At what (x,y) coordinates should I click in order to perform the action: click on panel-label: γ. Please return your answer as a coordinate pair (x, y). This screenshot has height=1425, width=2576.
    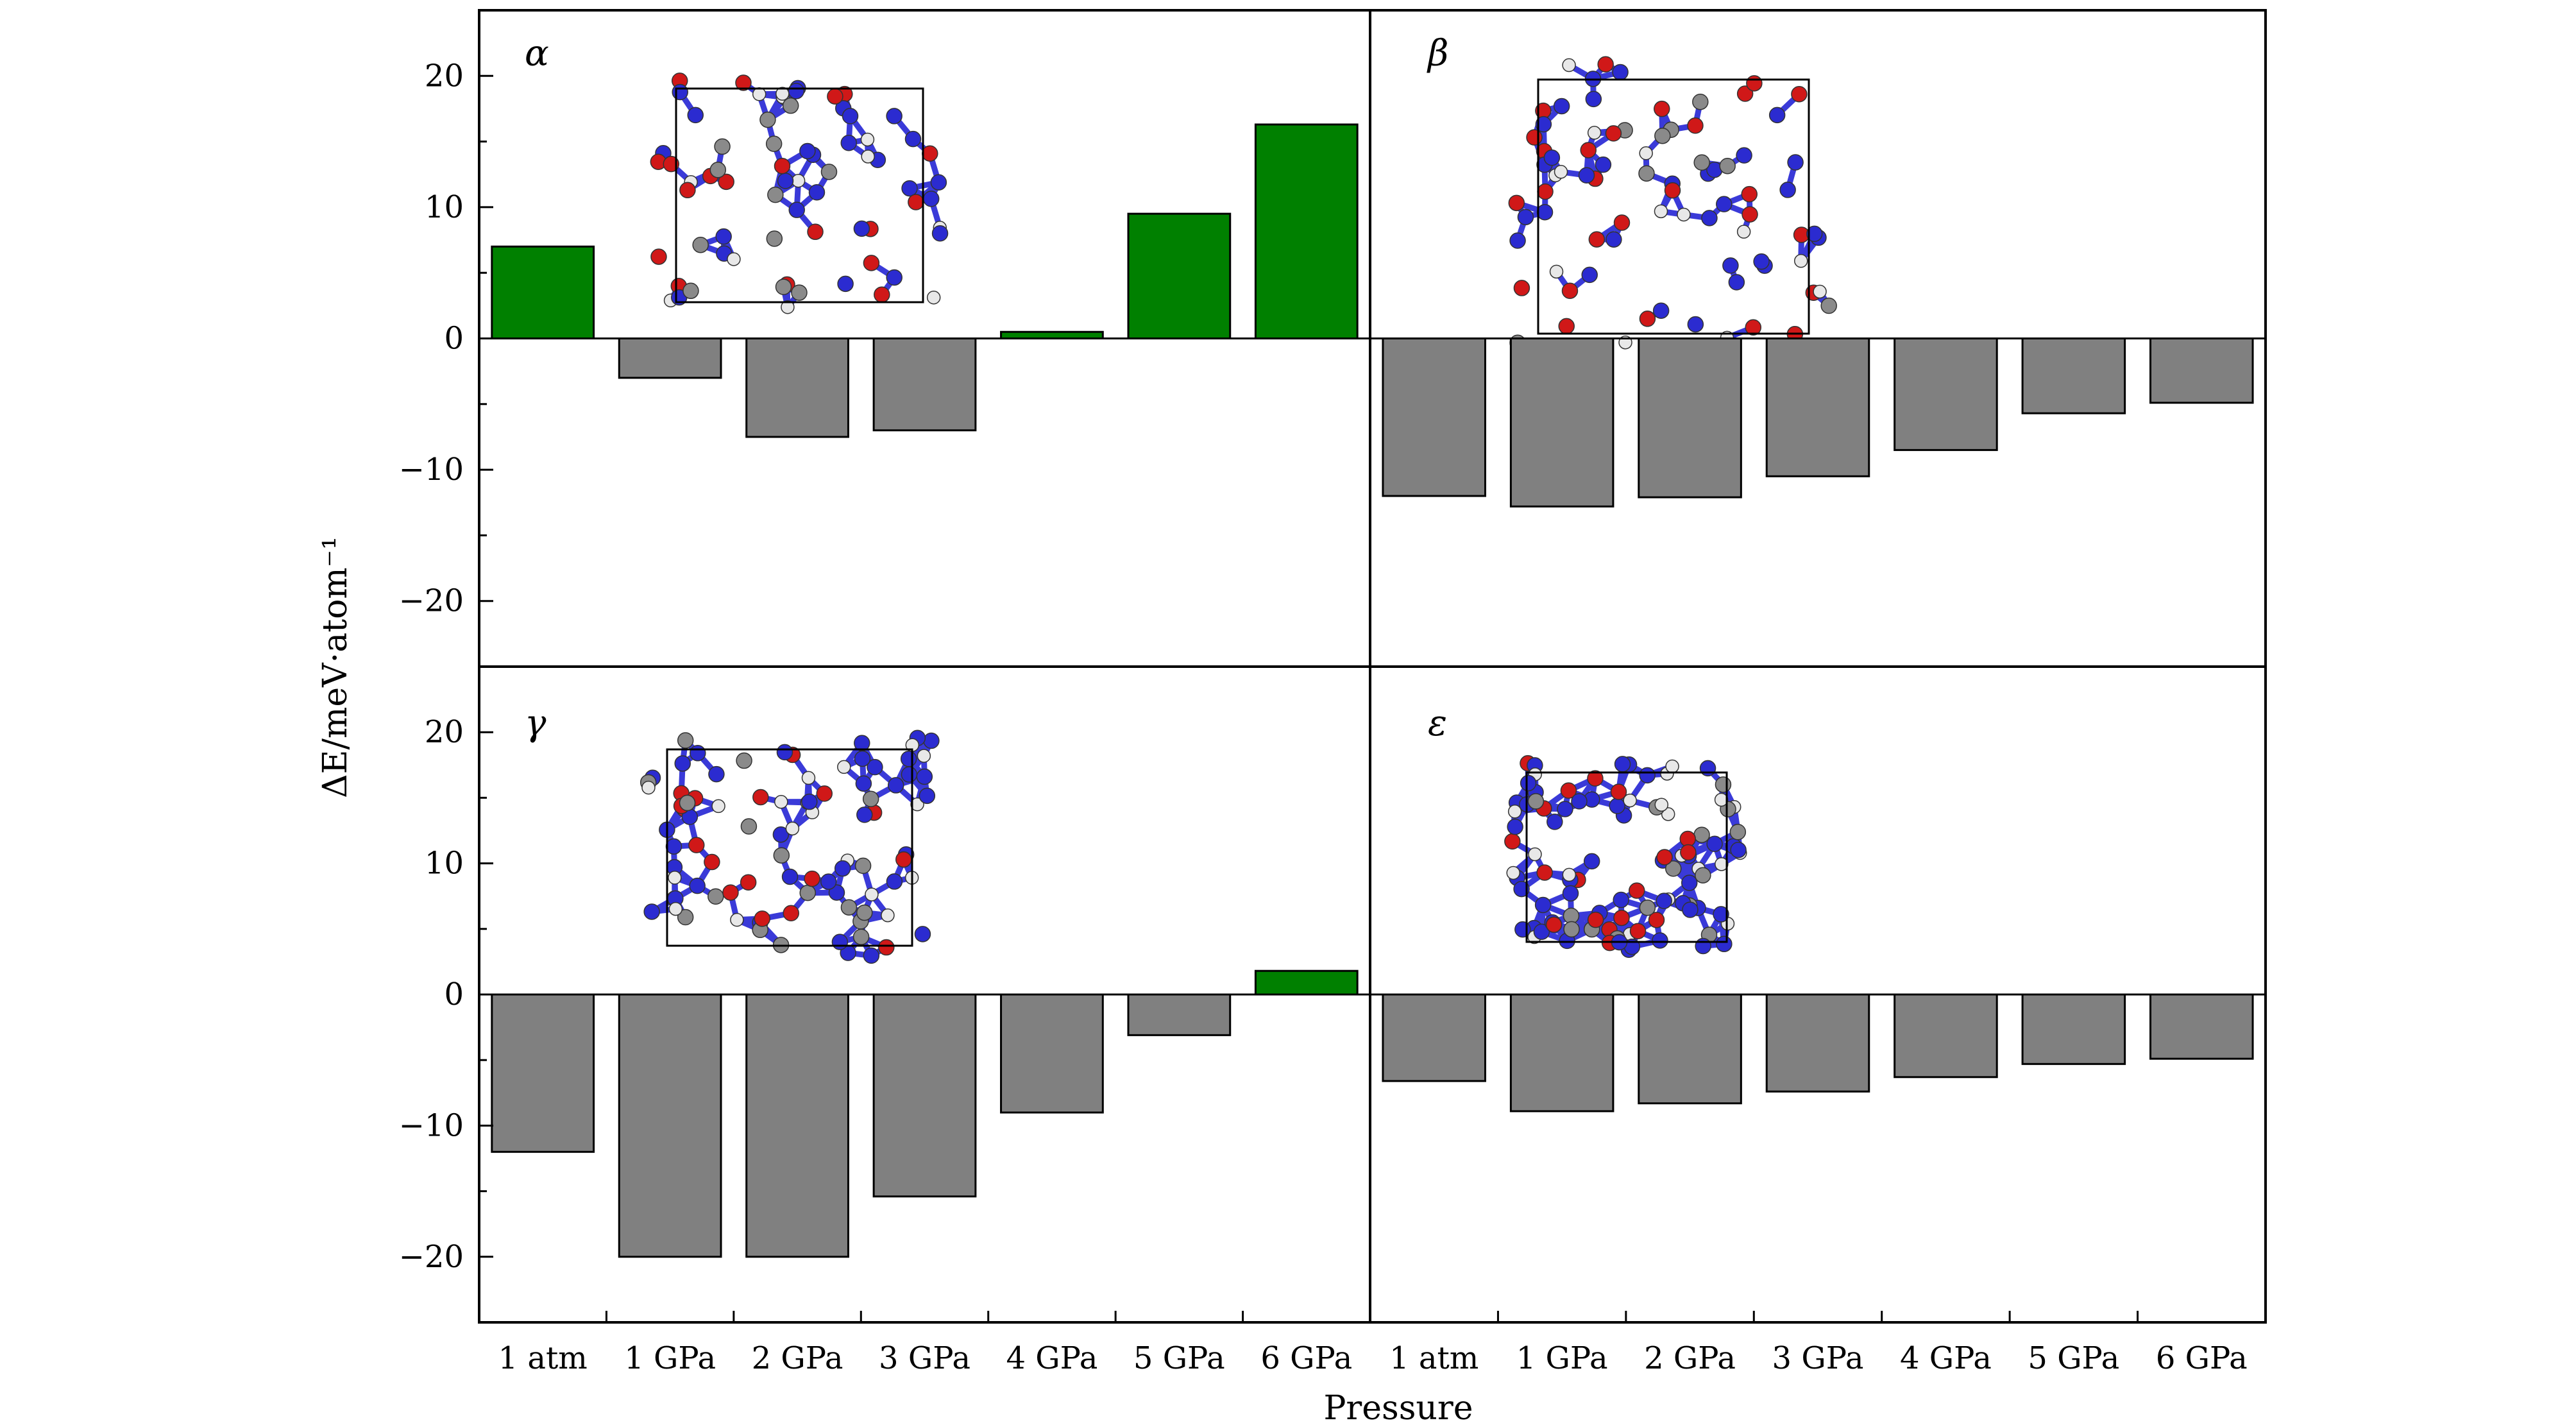
    Looking at the image, I should click on (536, 723).